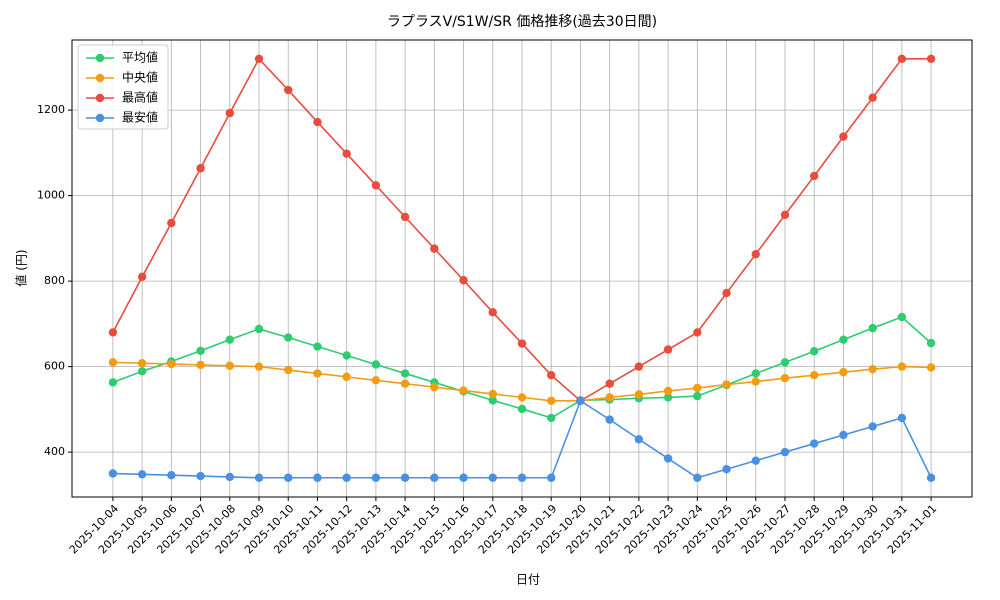 This screenshot has width=1000, height=600. Describe the element at coordinates (54, 451) in the screenshot. I see `y-tick-label: 400` at that location.